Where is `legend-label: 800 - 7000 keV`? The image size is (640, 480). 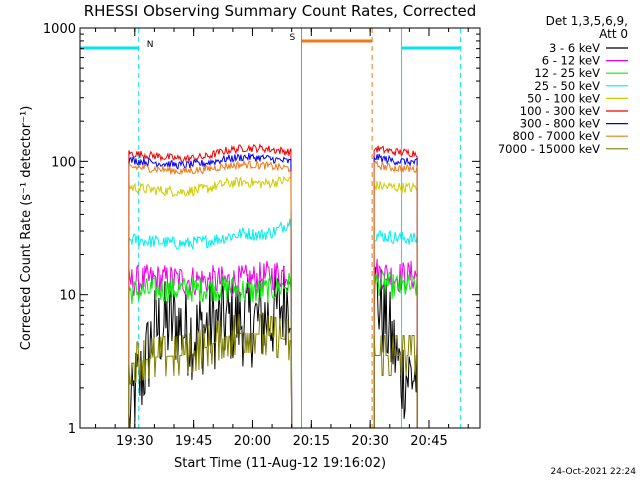 legend-label: 800 - 7000 keV is located at coordinates (556, 136).